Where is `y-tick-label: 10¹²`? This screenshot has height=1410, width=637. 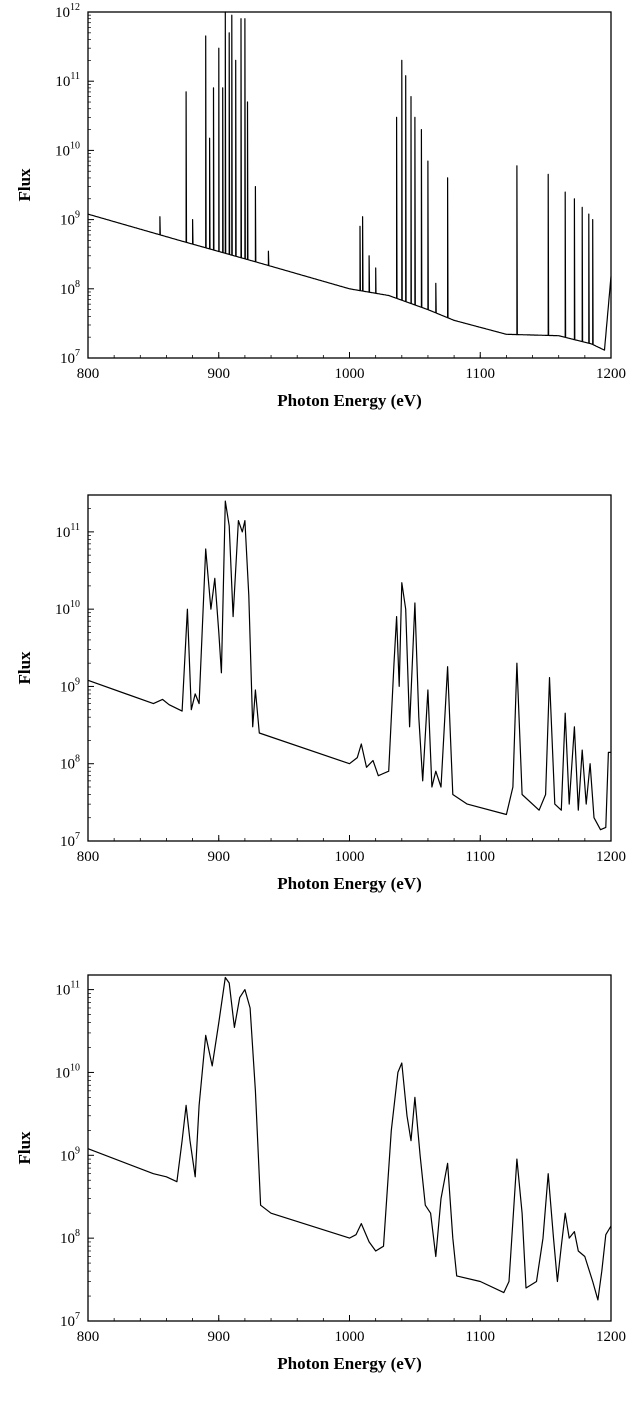
y-tick-label: 10¹² is located at coordinates (67, 11).